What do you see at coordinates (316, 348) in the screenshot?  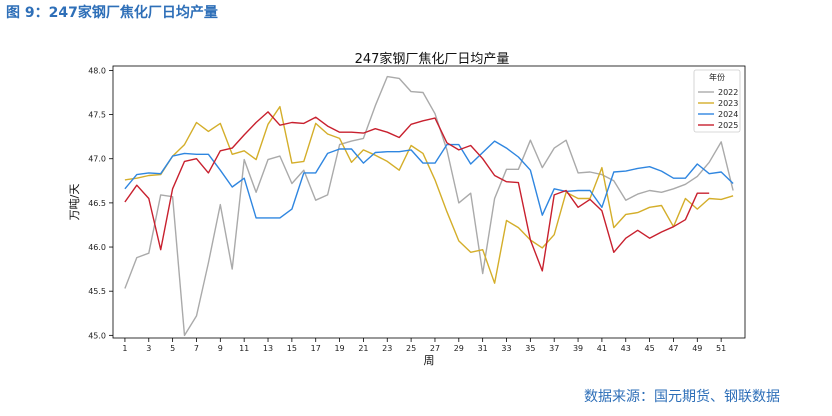 I see `x-tick-label: 17` at bounding box center [316, 348].